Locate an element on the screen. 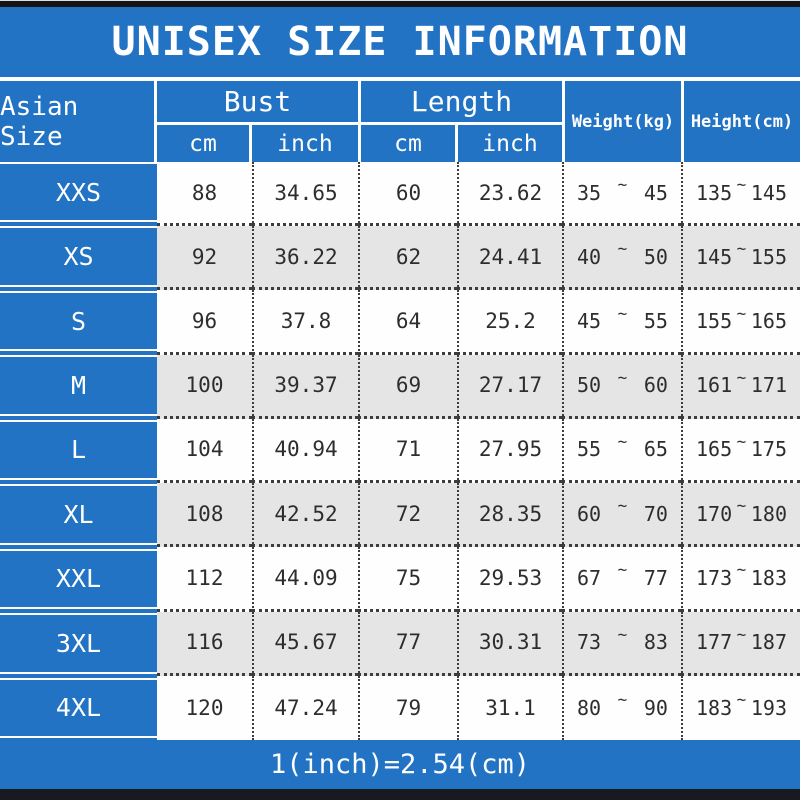  height-range: 170 ~180 is located at coordinates (740, 515).